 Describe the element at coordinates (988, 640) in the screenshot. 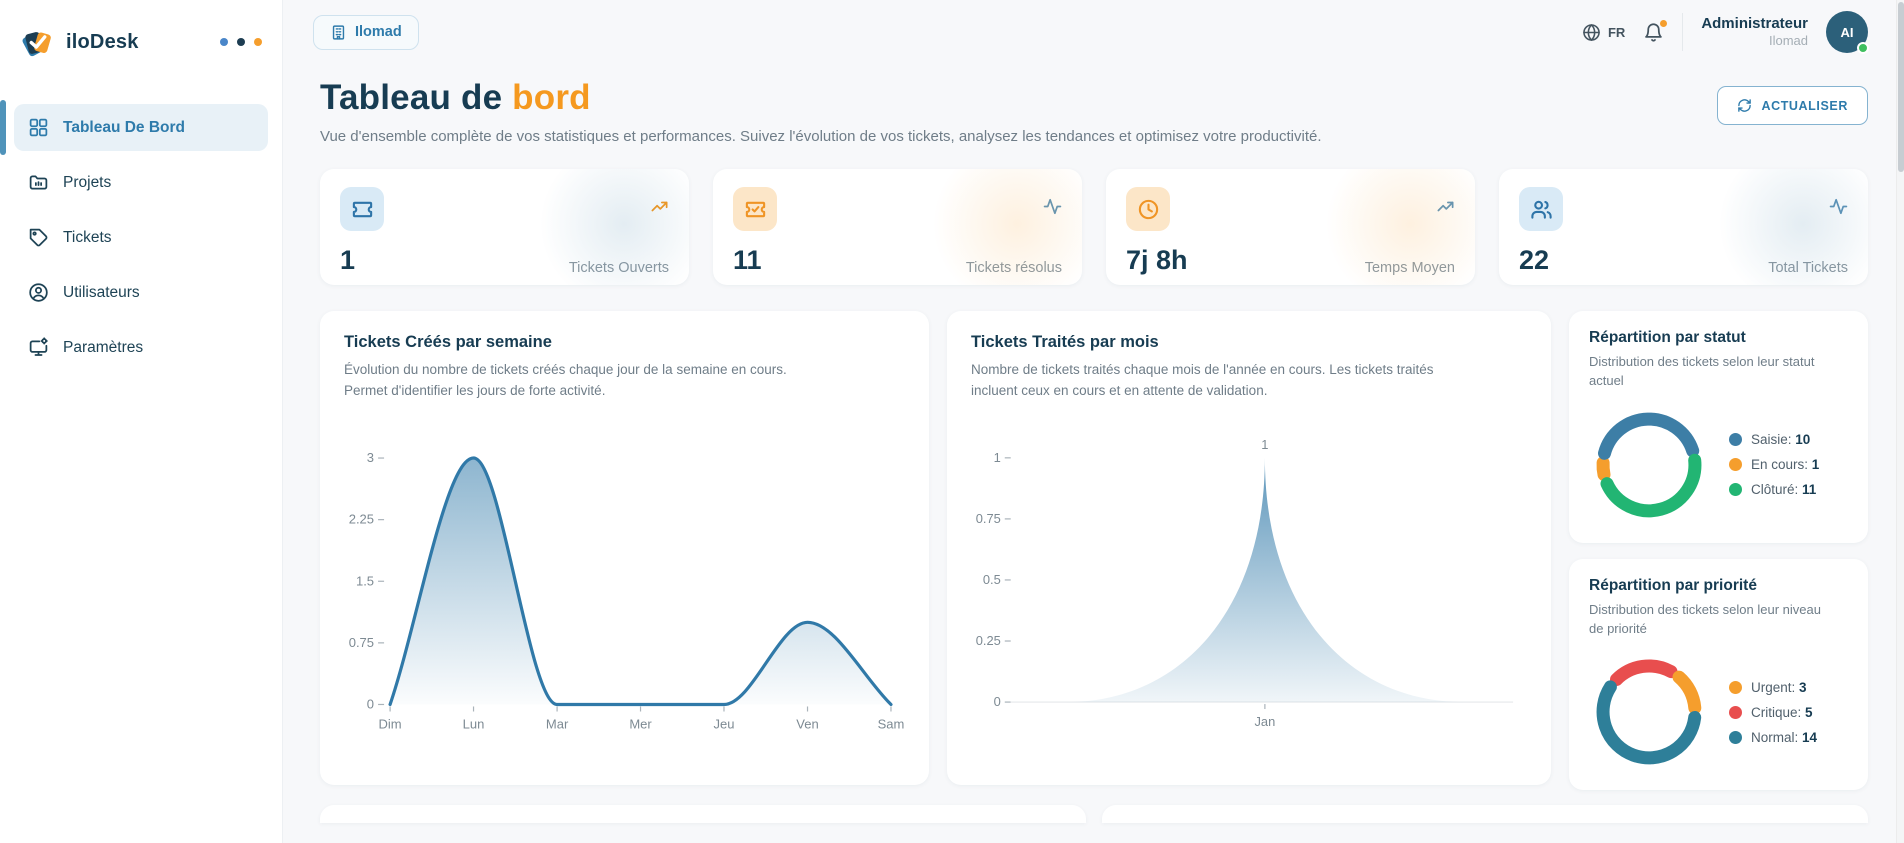

I see `svg-text: 0.25` at that location.